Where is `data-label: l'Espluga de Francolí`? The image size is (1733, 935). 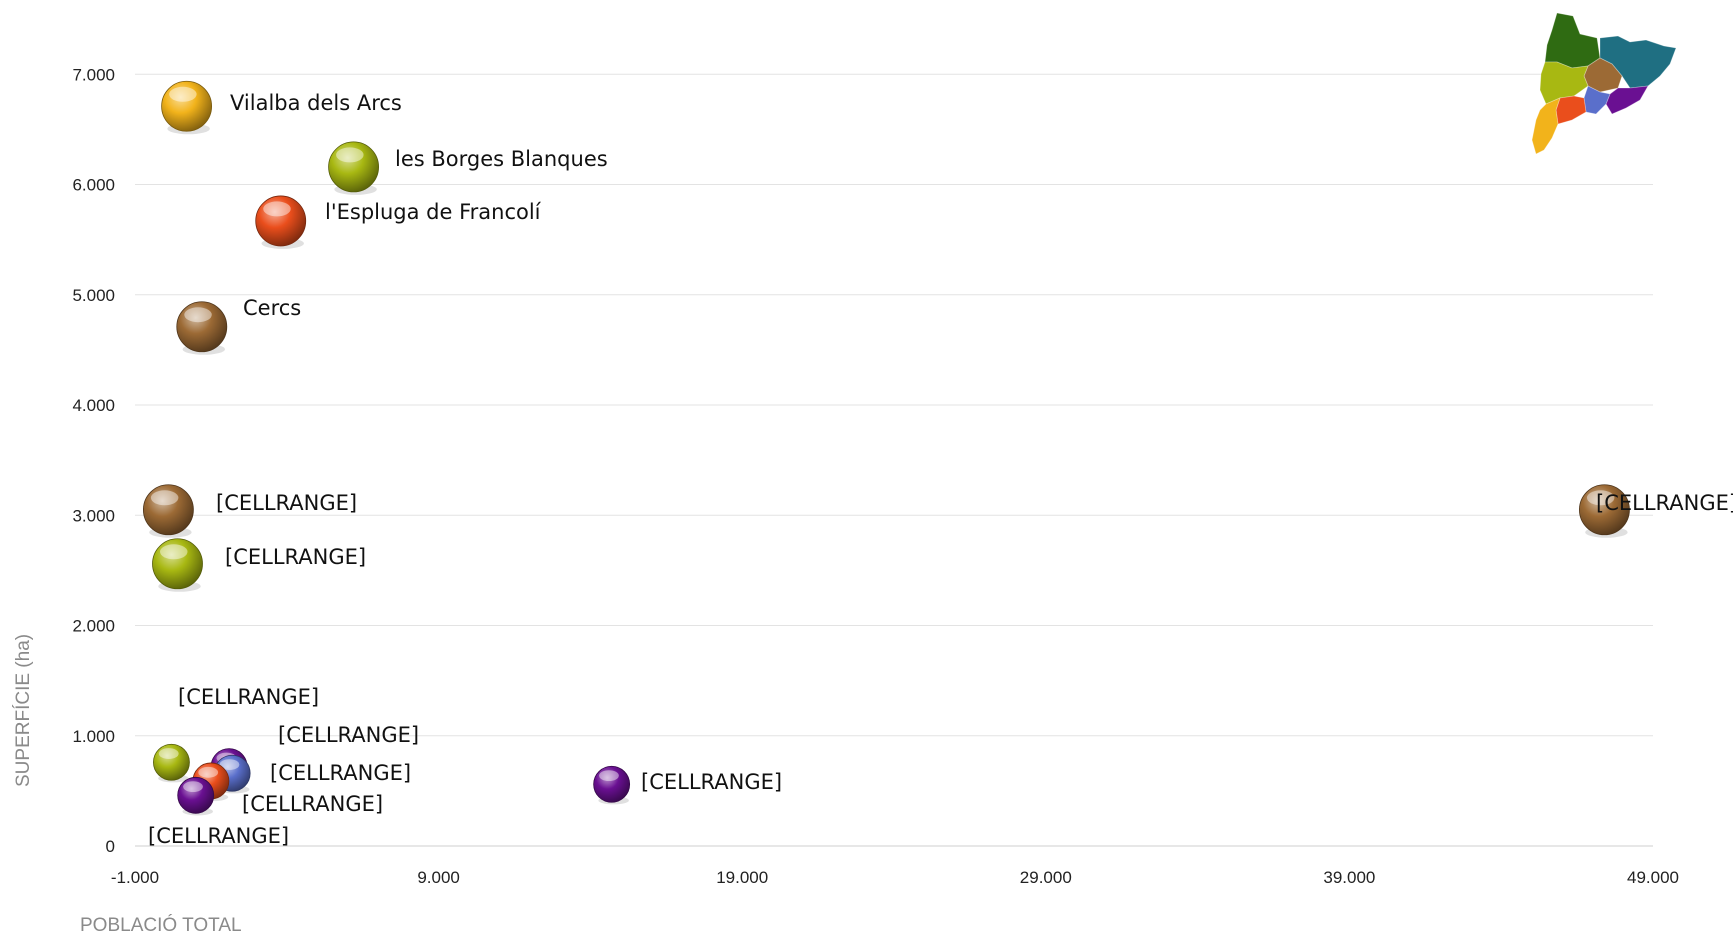 data-label: l'Espluga de Francolí is located at coordinates (433, 212).